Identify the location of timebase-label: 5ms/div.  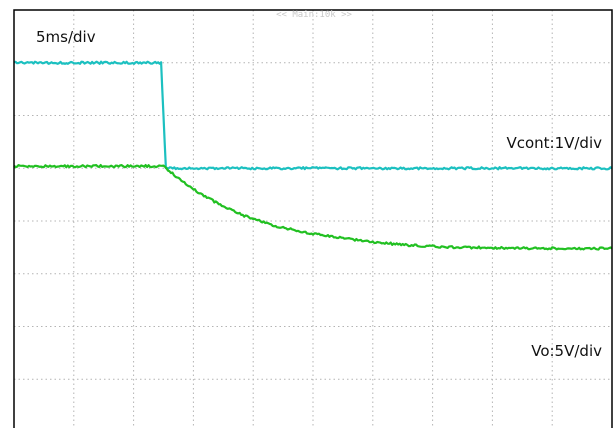
(66, 37).